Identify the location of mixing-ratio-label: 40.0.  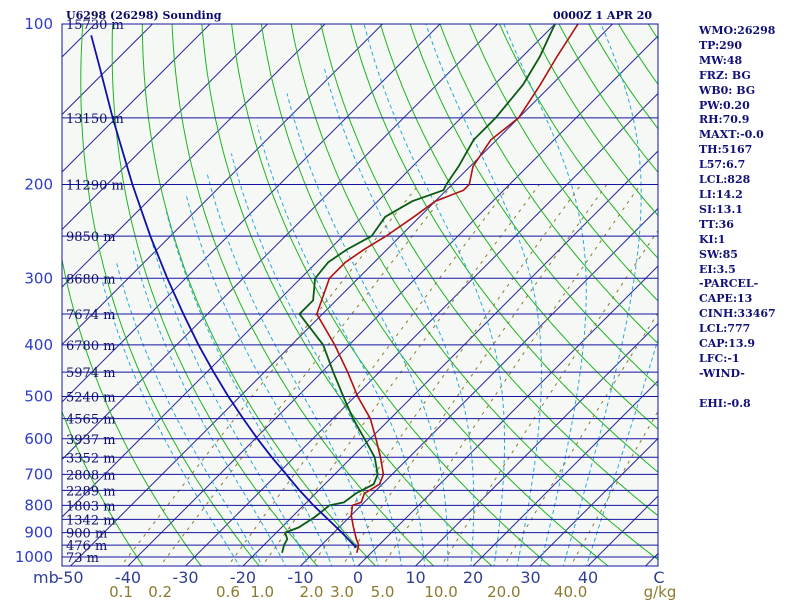
(570, 591).